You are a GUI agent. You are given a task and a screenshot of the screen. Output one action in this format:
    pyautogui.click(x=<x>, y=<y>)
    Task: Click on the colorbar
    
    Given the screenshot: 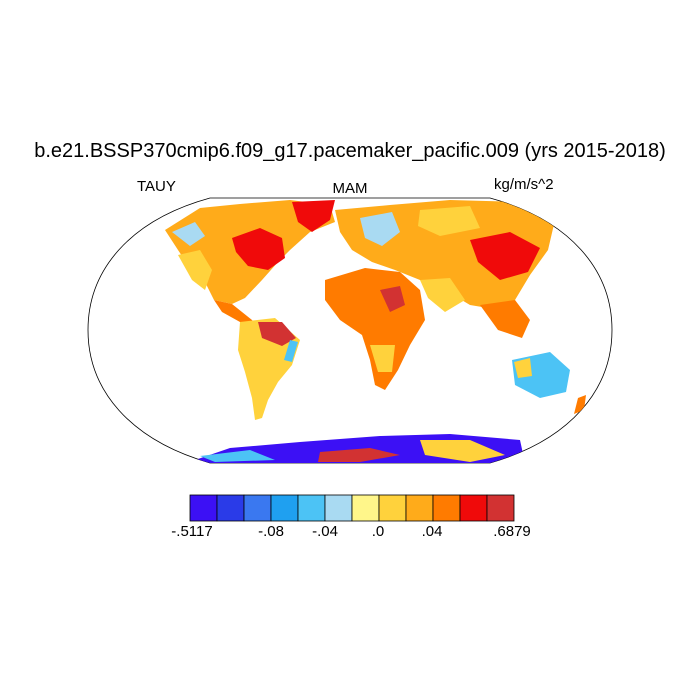 What is the action you would take?
    pyautogui.click(x=352, y=508)
    